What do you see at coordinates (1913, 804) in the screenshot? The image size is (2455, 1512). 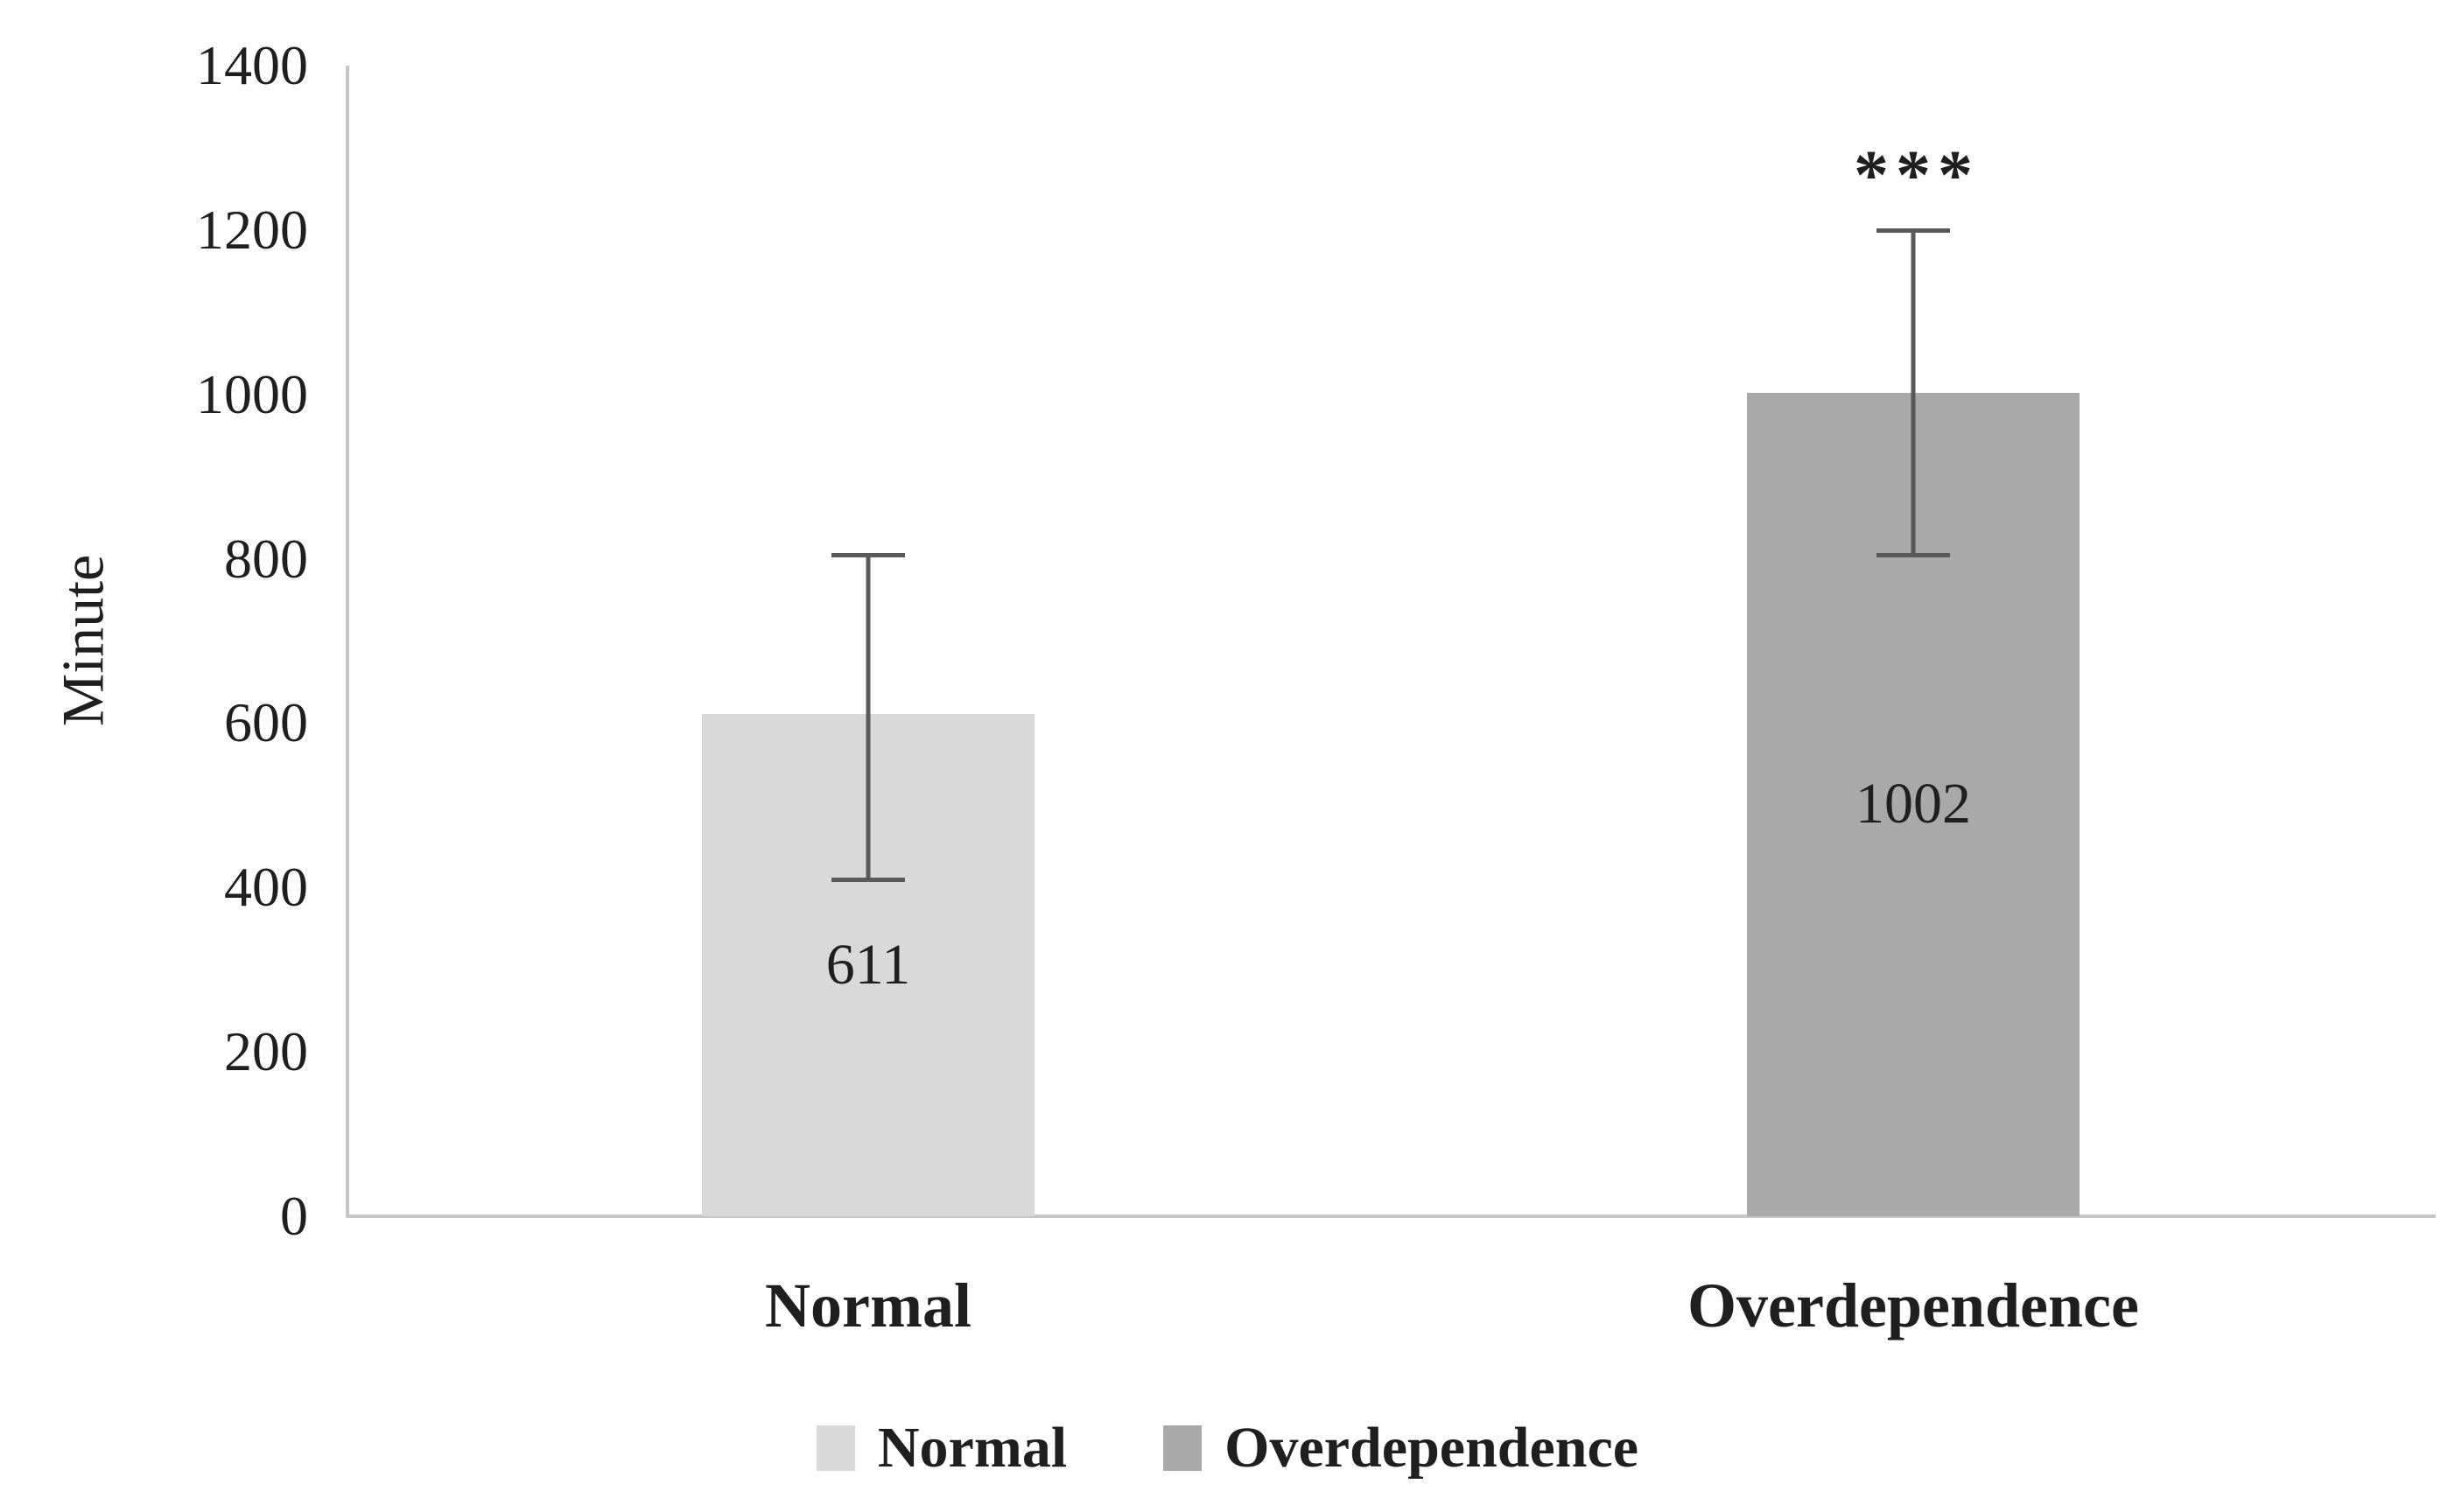 I see `bar-value-label: 1002` at bounding box center [1913, 804].